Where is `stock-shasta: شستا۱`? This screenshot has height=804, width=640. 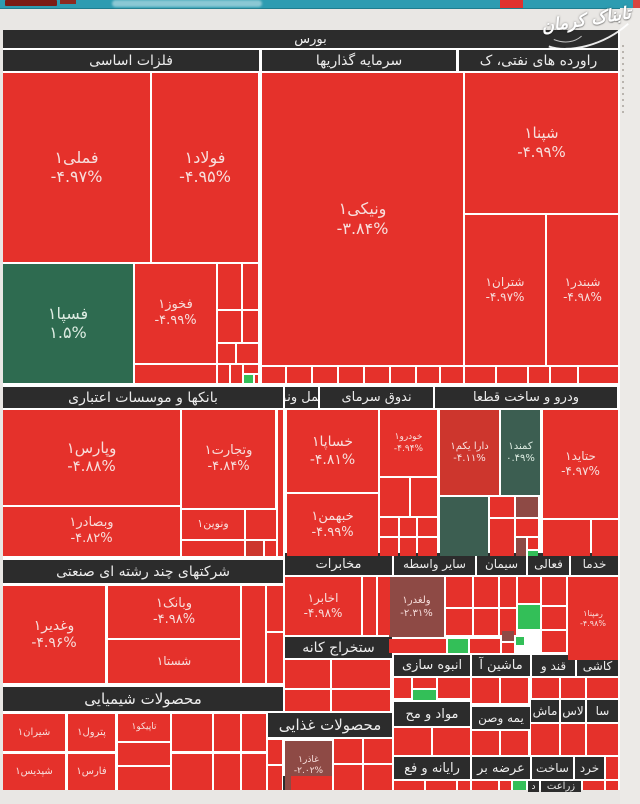
stock-shasta: شستا۱ is located at coordinates (174, 661).